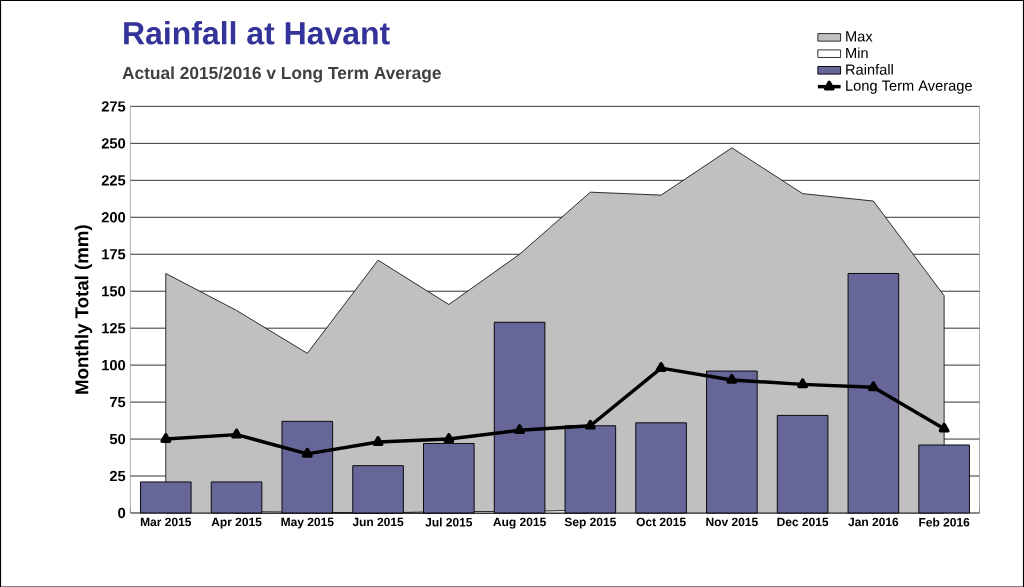 Image resolution: width=1024 pixels, height=587 pixels. Describe the element at coordinates (83, 309) in the screenshot. I see `y-axis-title: Monthly Total (mm)` at that location.